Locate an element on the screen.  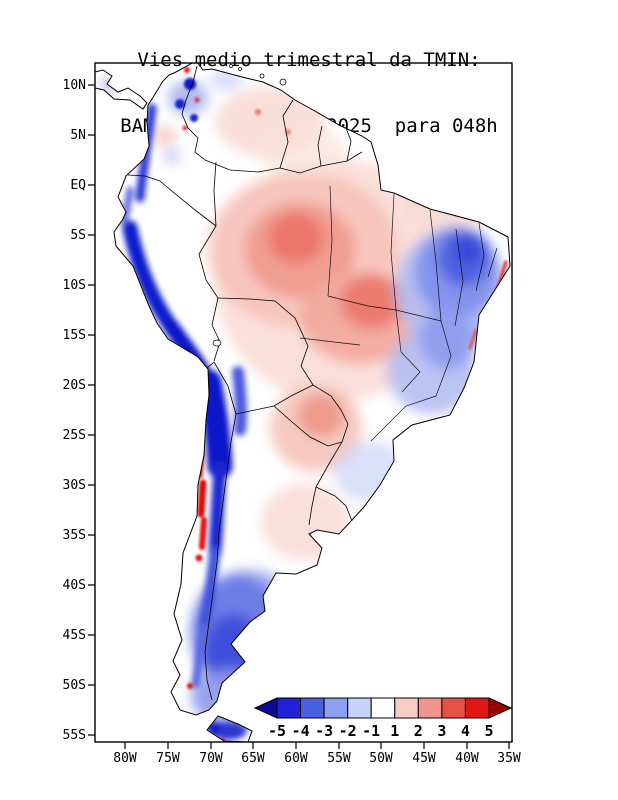
lon-tick-label: 35W is located at coordinates (509, 758).